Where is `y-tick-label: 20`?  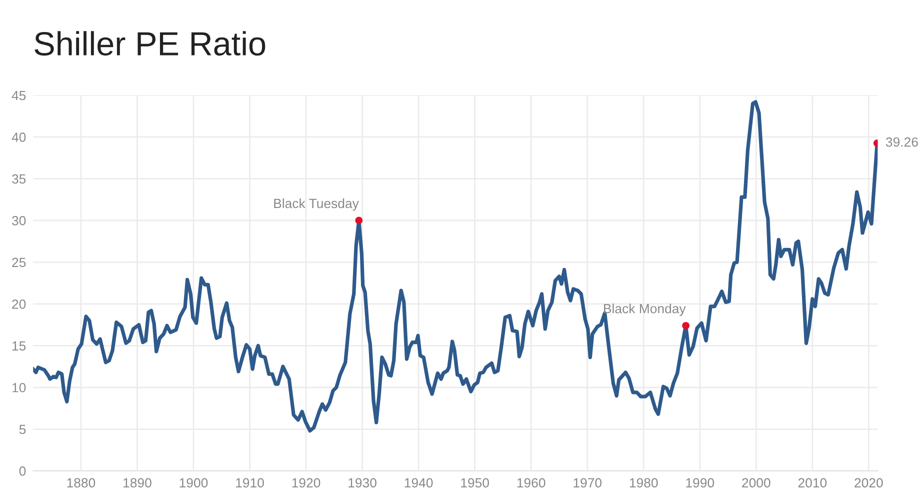 y-tick-label: 20 is located at coordinates (19, 304).